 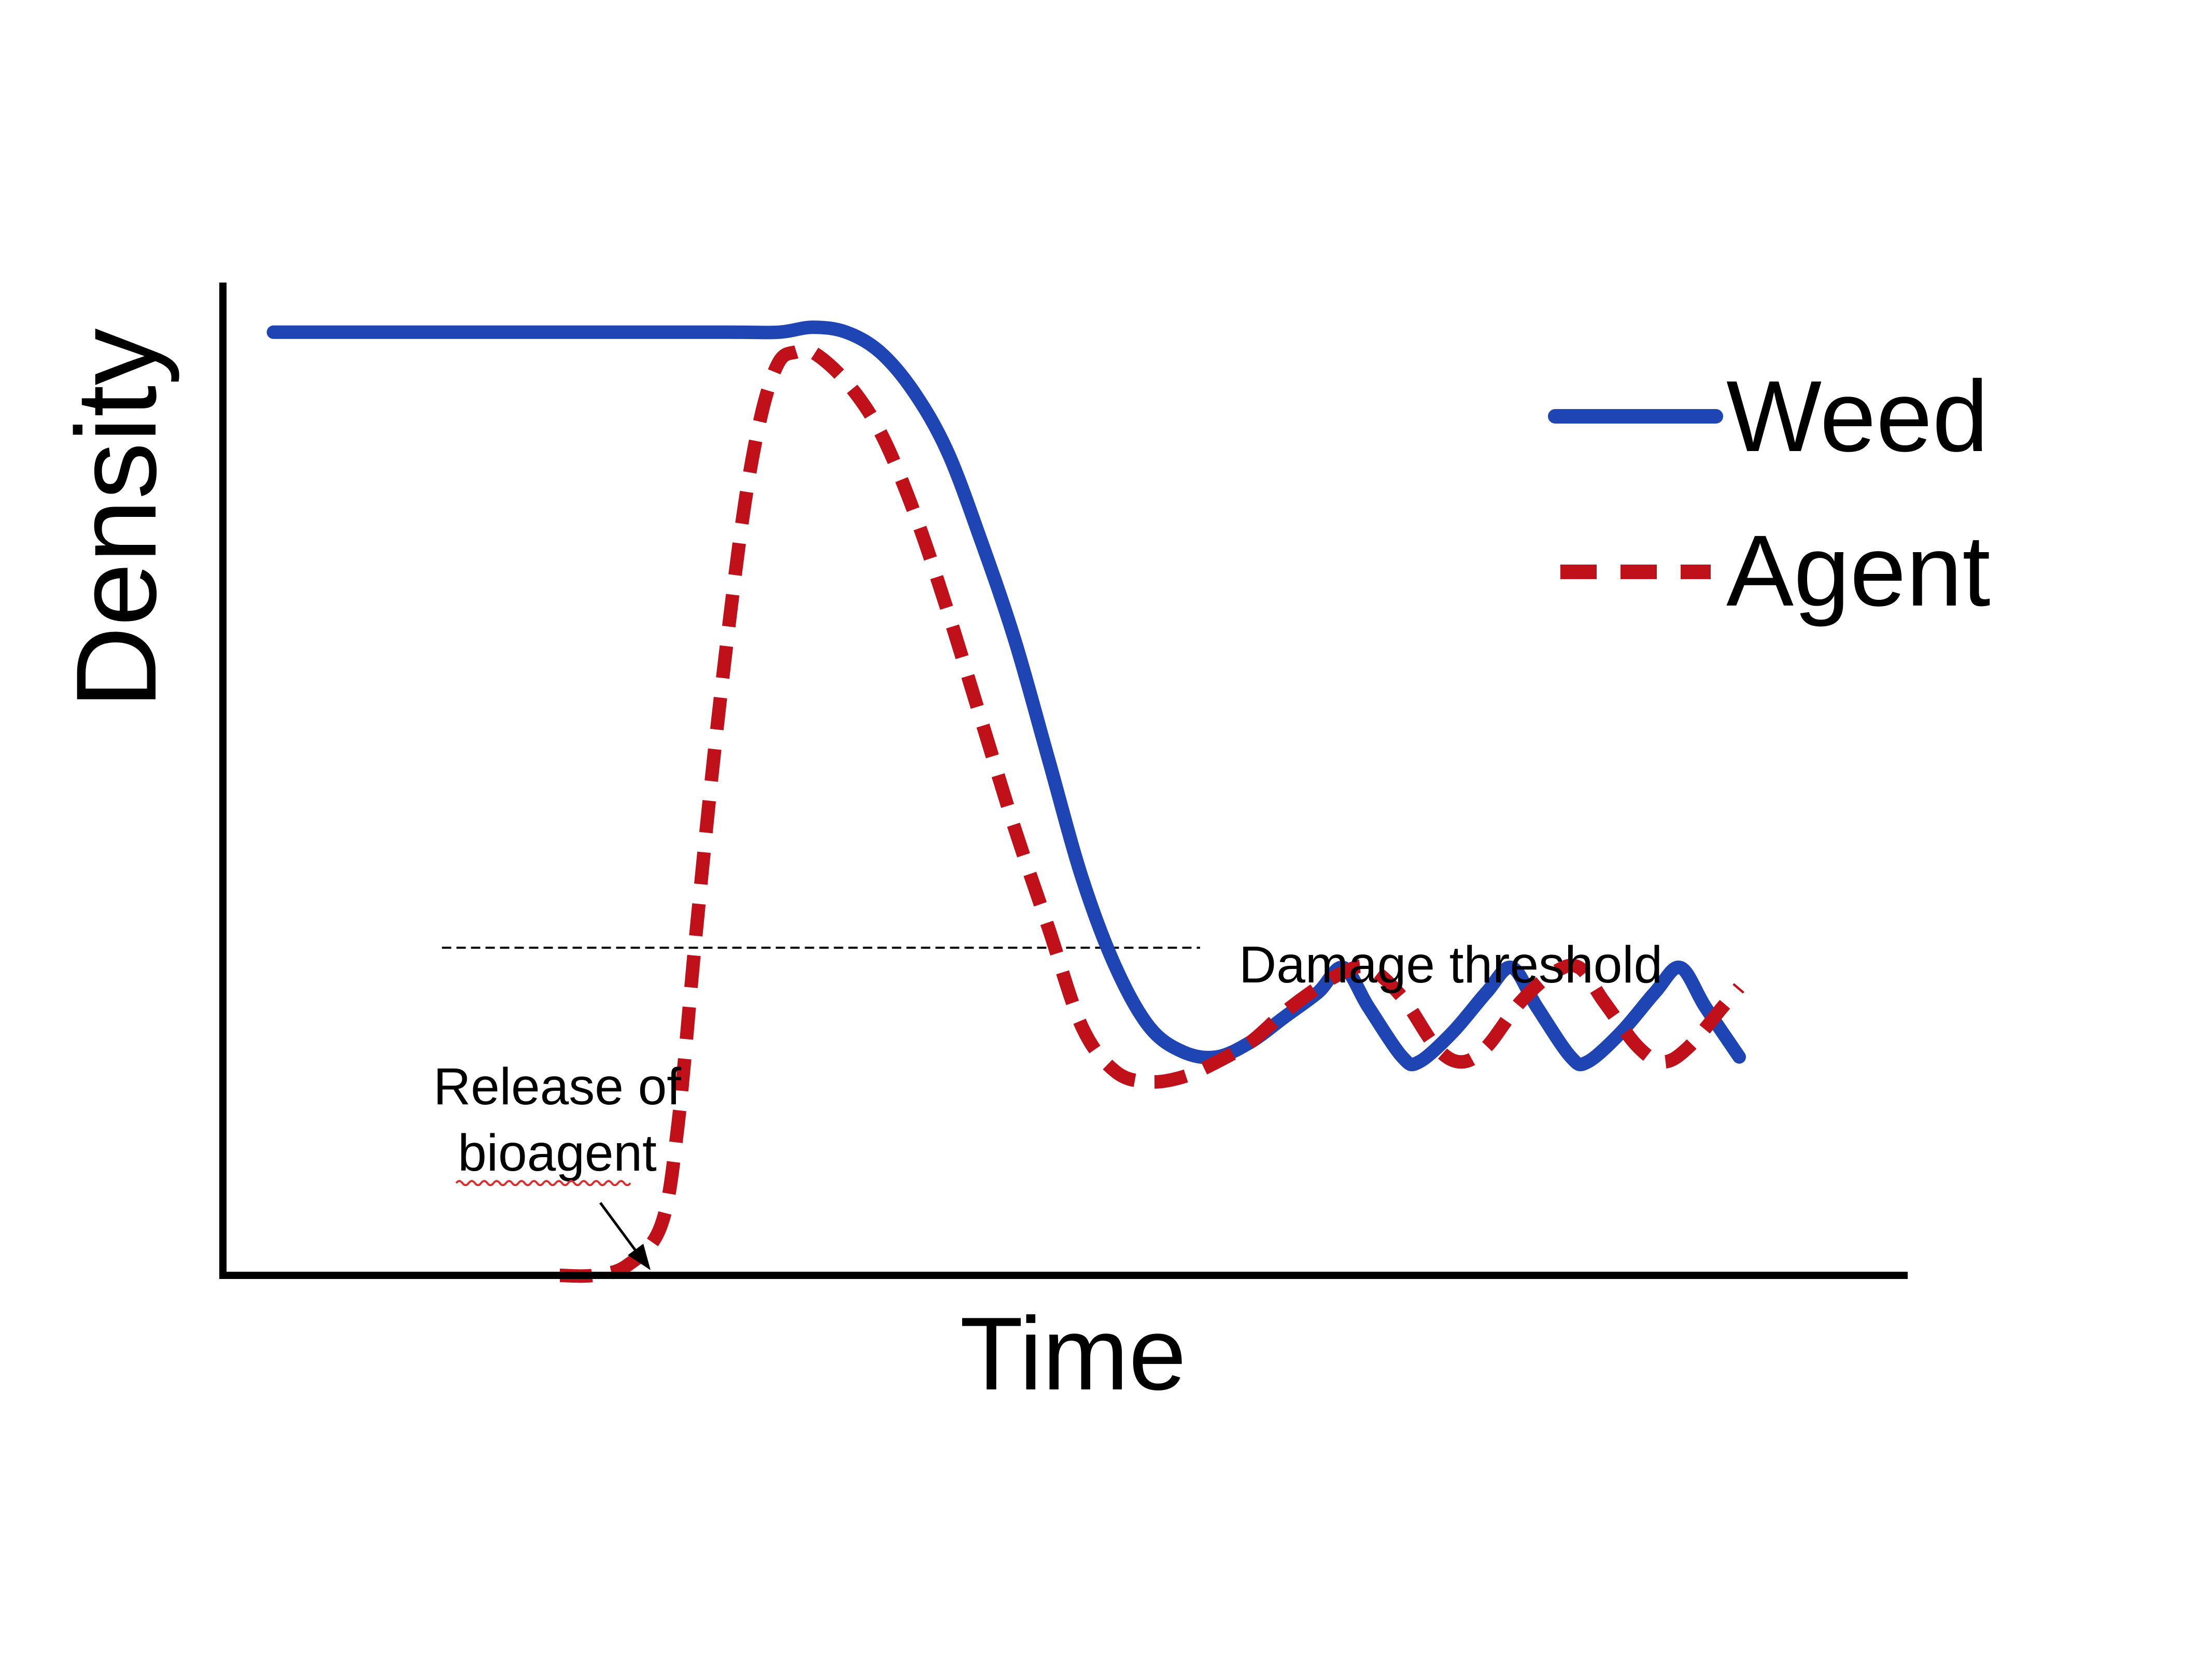 I want to click on x-axis-title: Time, so click(x=1073, y=1354).